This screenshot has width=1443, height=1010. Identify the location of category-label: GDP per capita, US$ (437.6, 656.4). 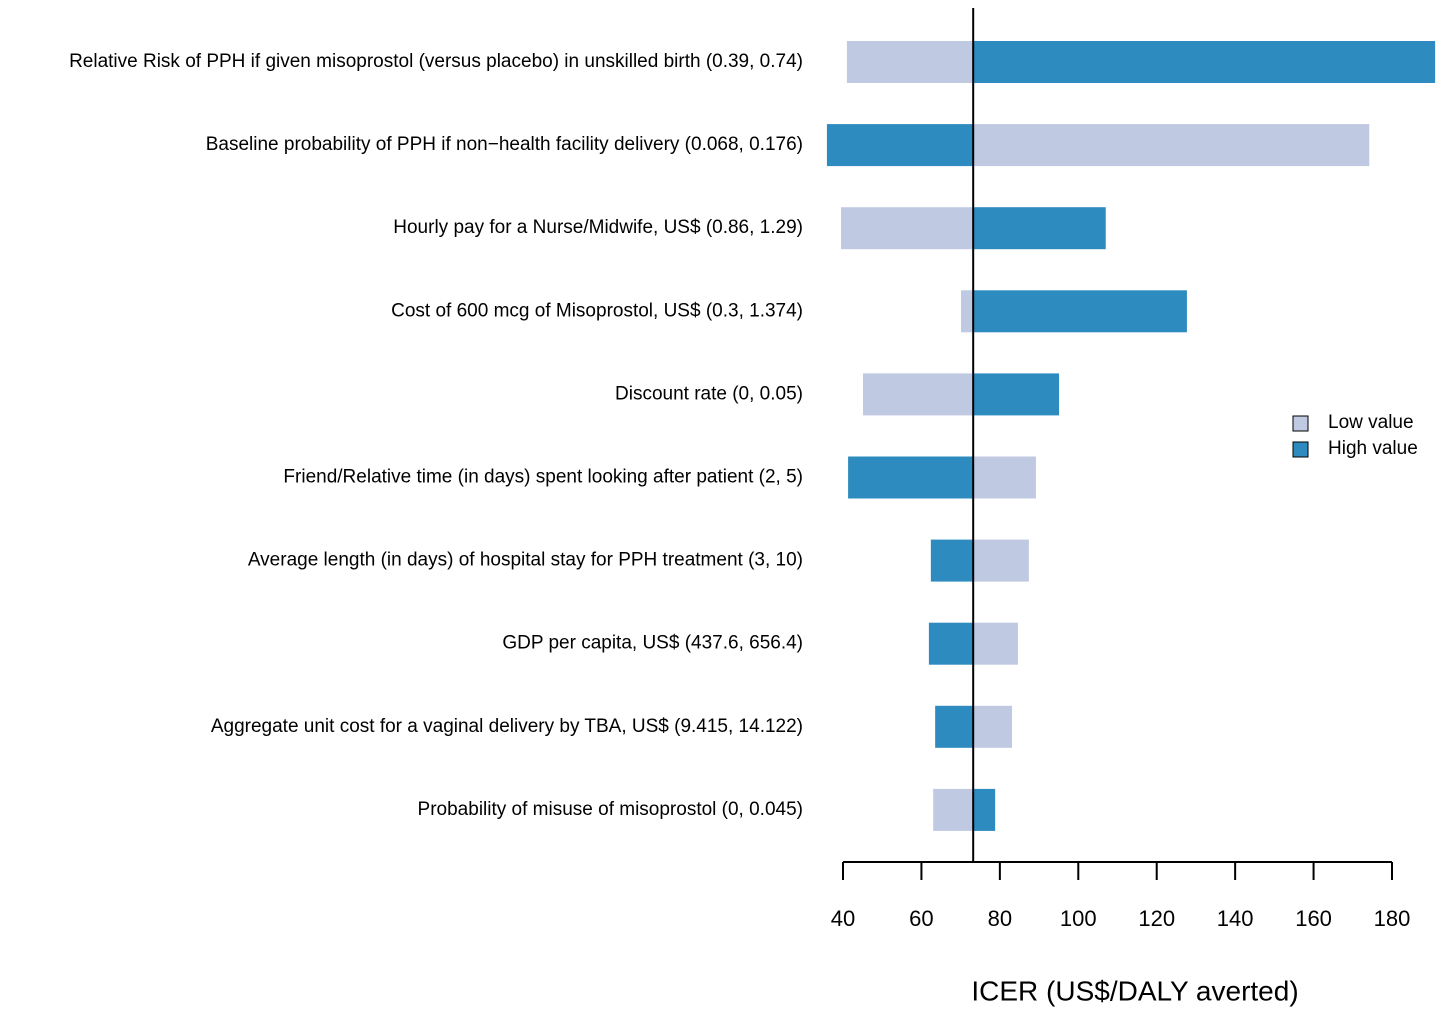
(652, 643).